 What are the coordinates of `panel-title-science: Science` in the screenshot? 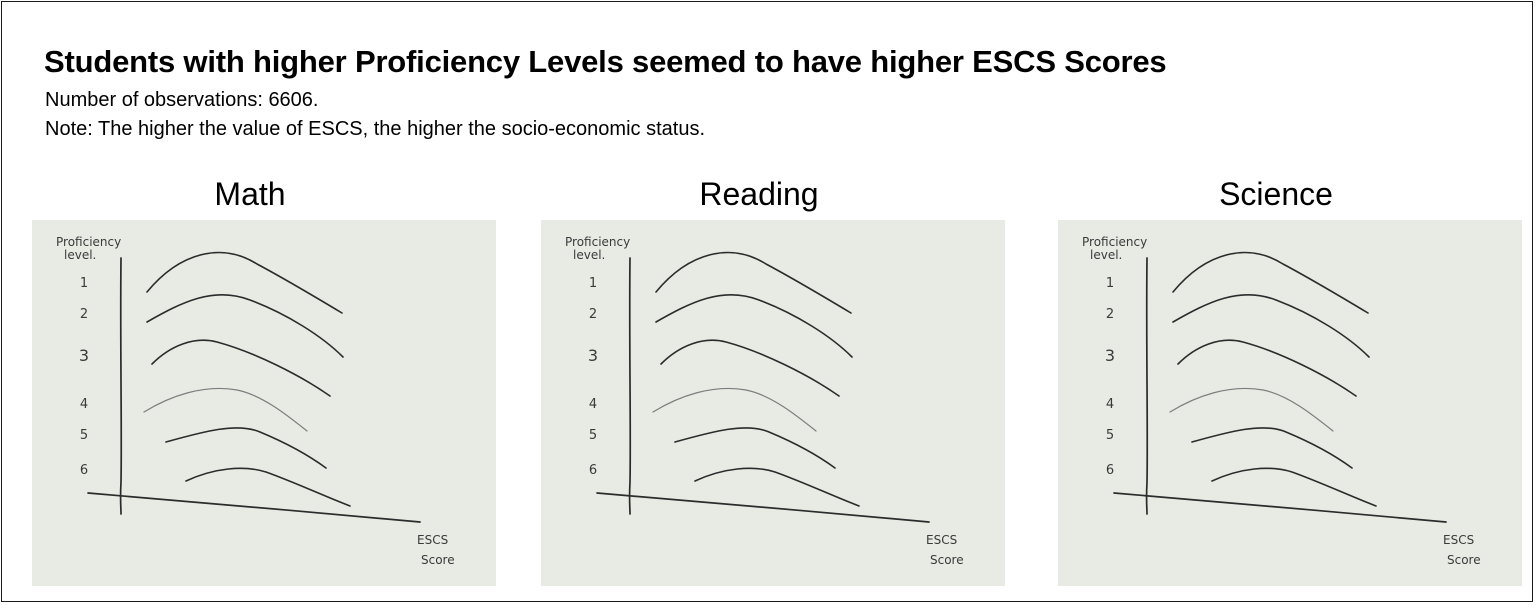 It's located at (1276, 194).